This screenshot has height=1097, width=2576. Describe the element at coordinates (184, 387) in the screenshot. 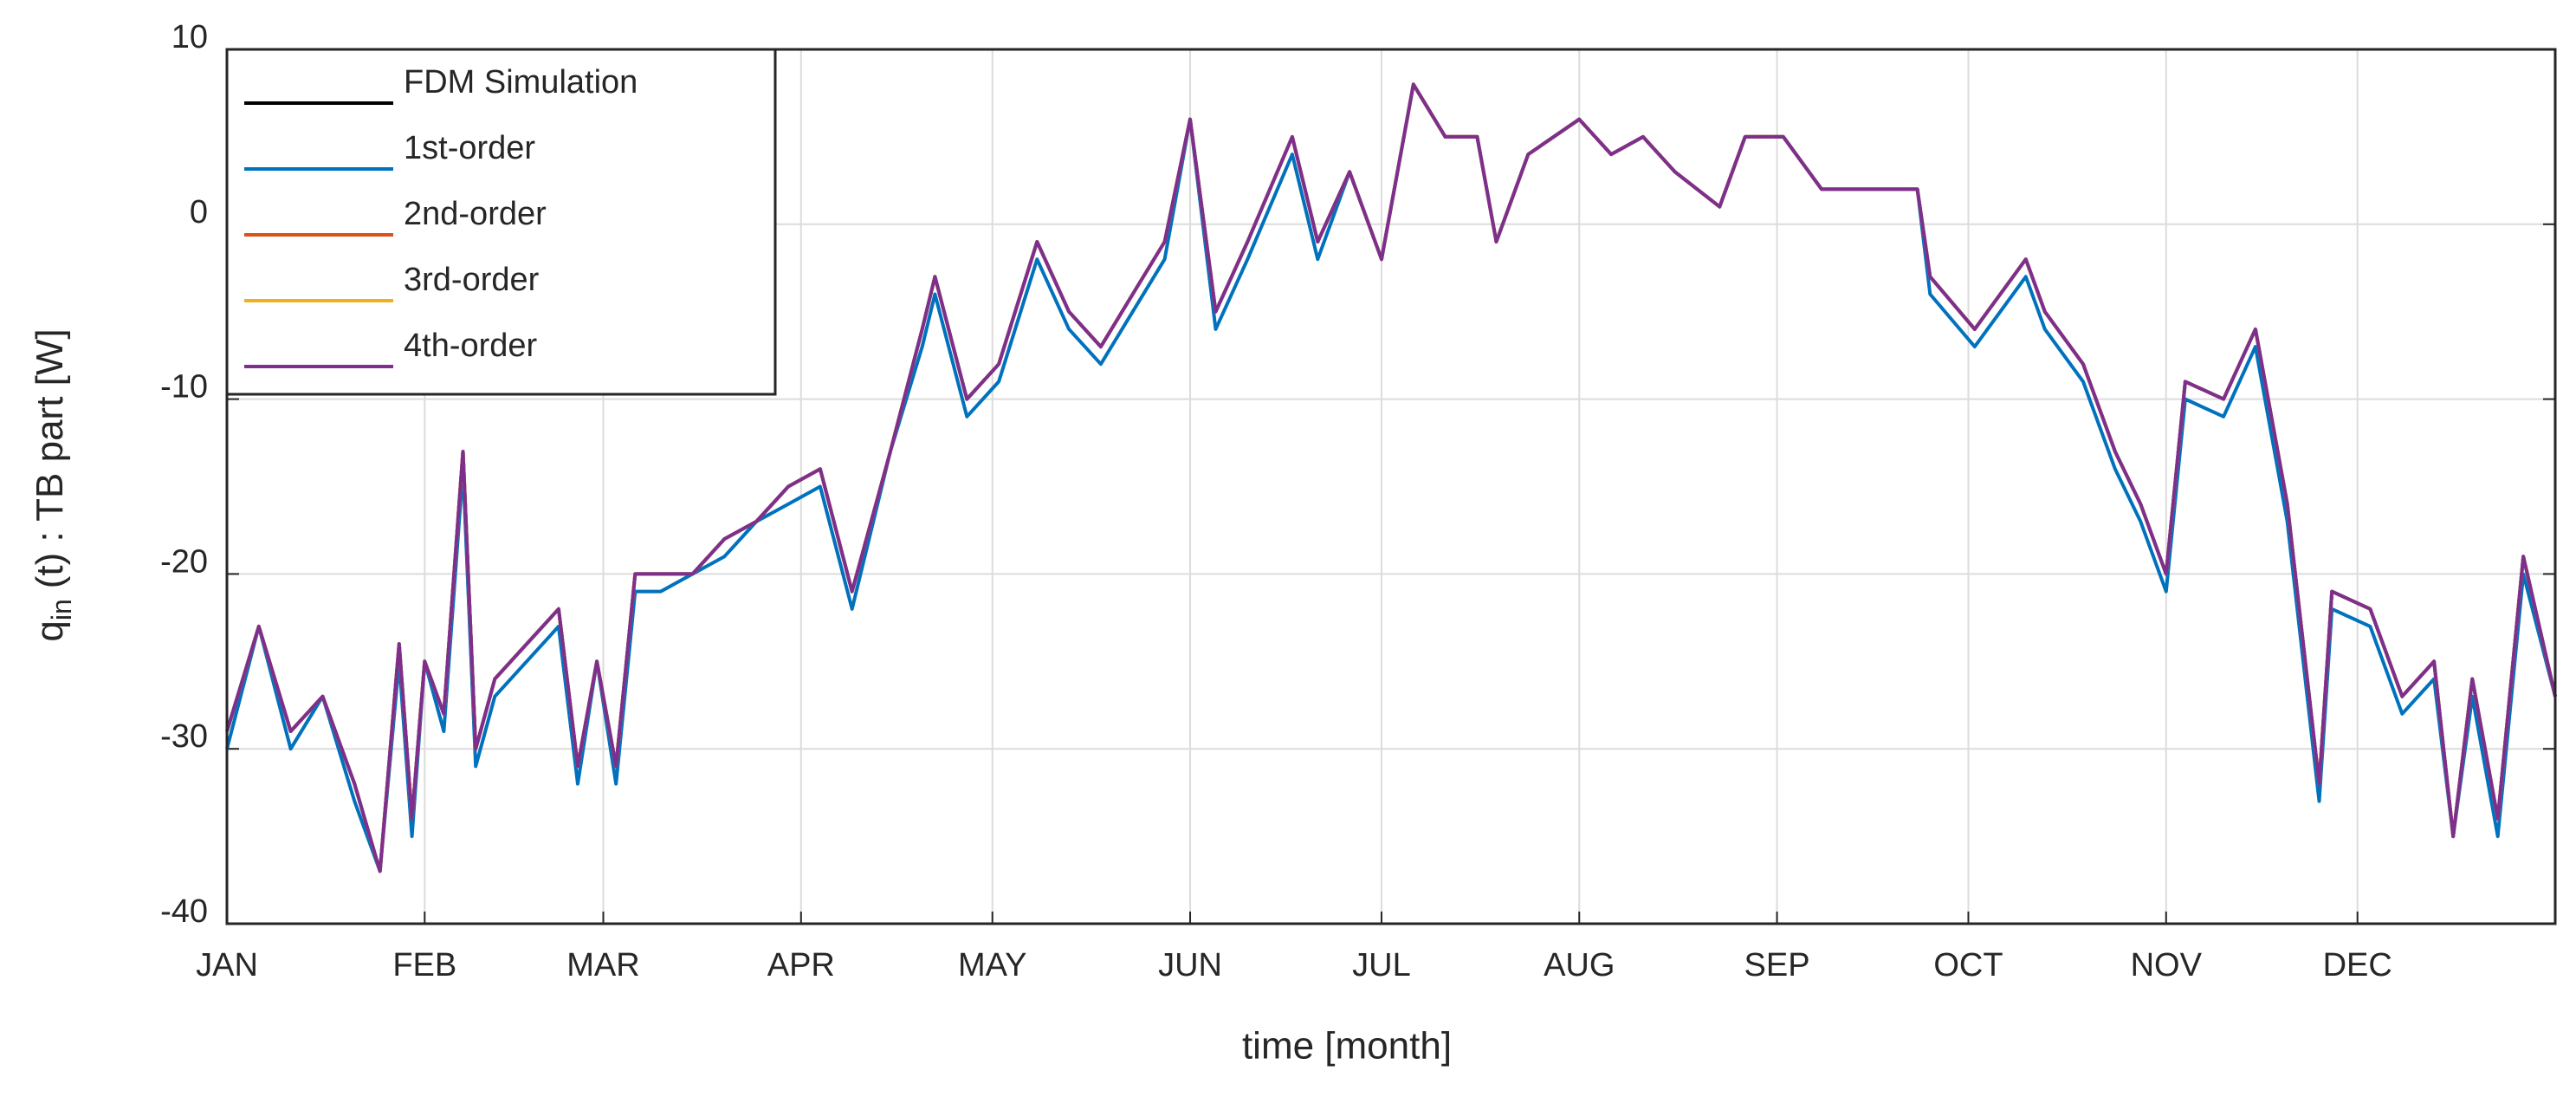

I see `y-tick-label: -10` at that location.